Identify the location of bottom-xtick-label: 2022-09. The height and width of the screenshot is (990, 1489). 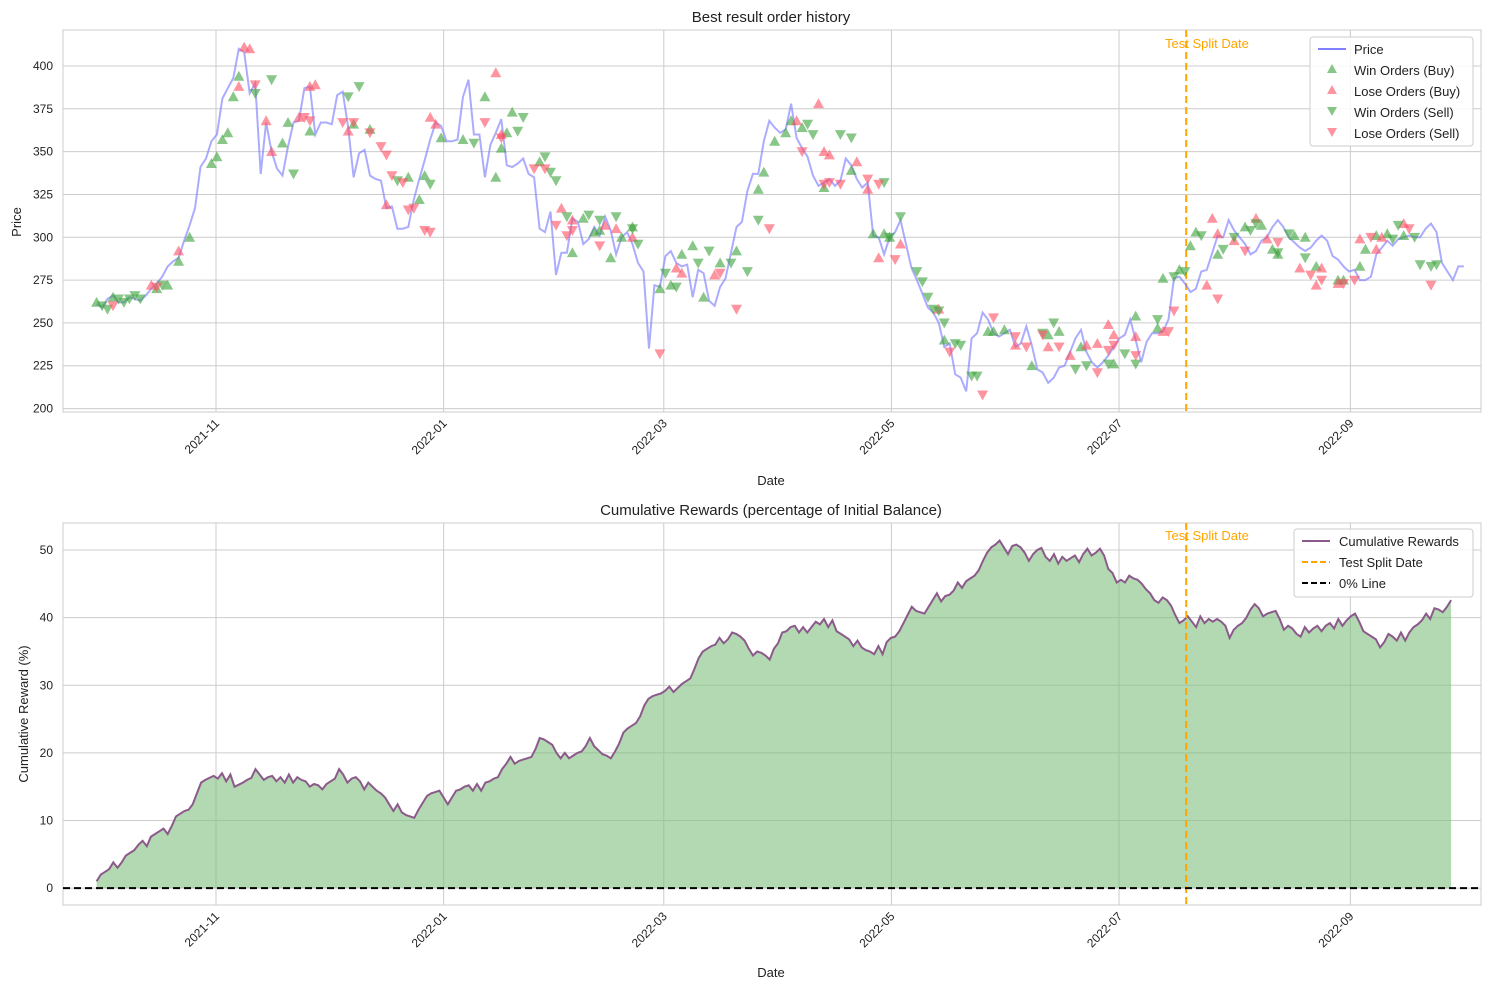
(1335, 929).